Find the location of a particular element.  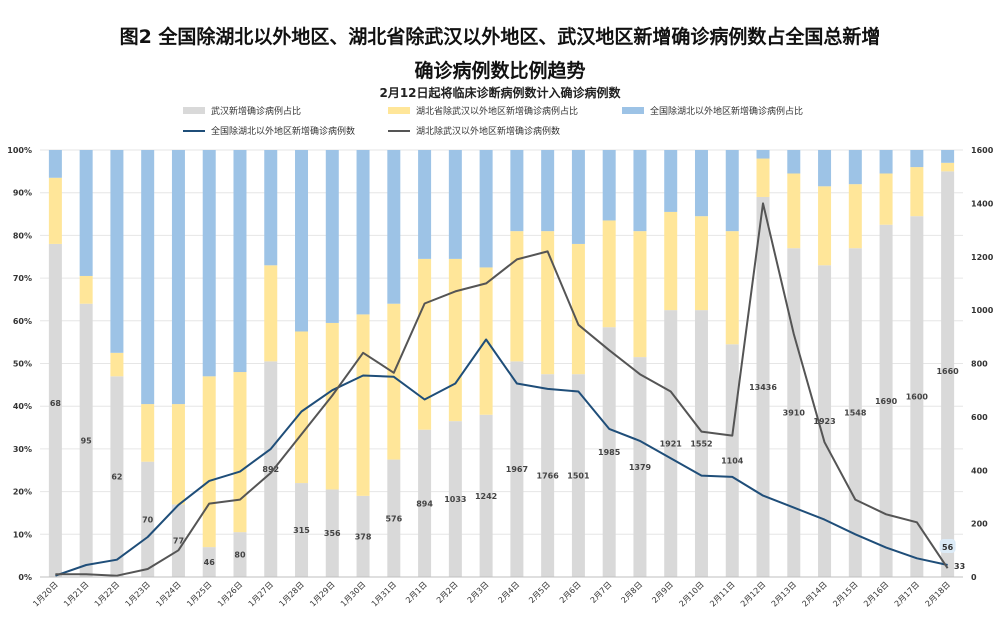

right-tick-label: 200 is located at coordinates (979, 524).